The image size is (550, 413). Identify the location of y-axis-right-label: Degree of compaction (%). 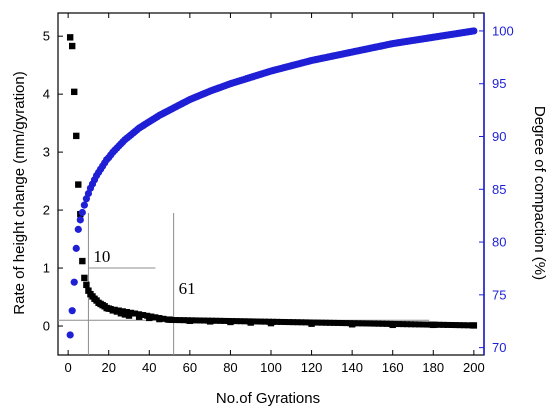
(539, 193).